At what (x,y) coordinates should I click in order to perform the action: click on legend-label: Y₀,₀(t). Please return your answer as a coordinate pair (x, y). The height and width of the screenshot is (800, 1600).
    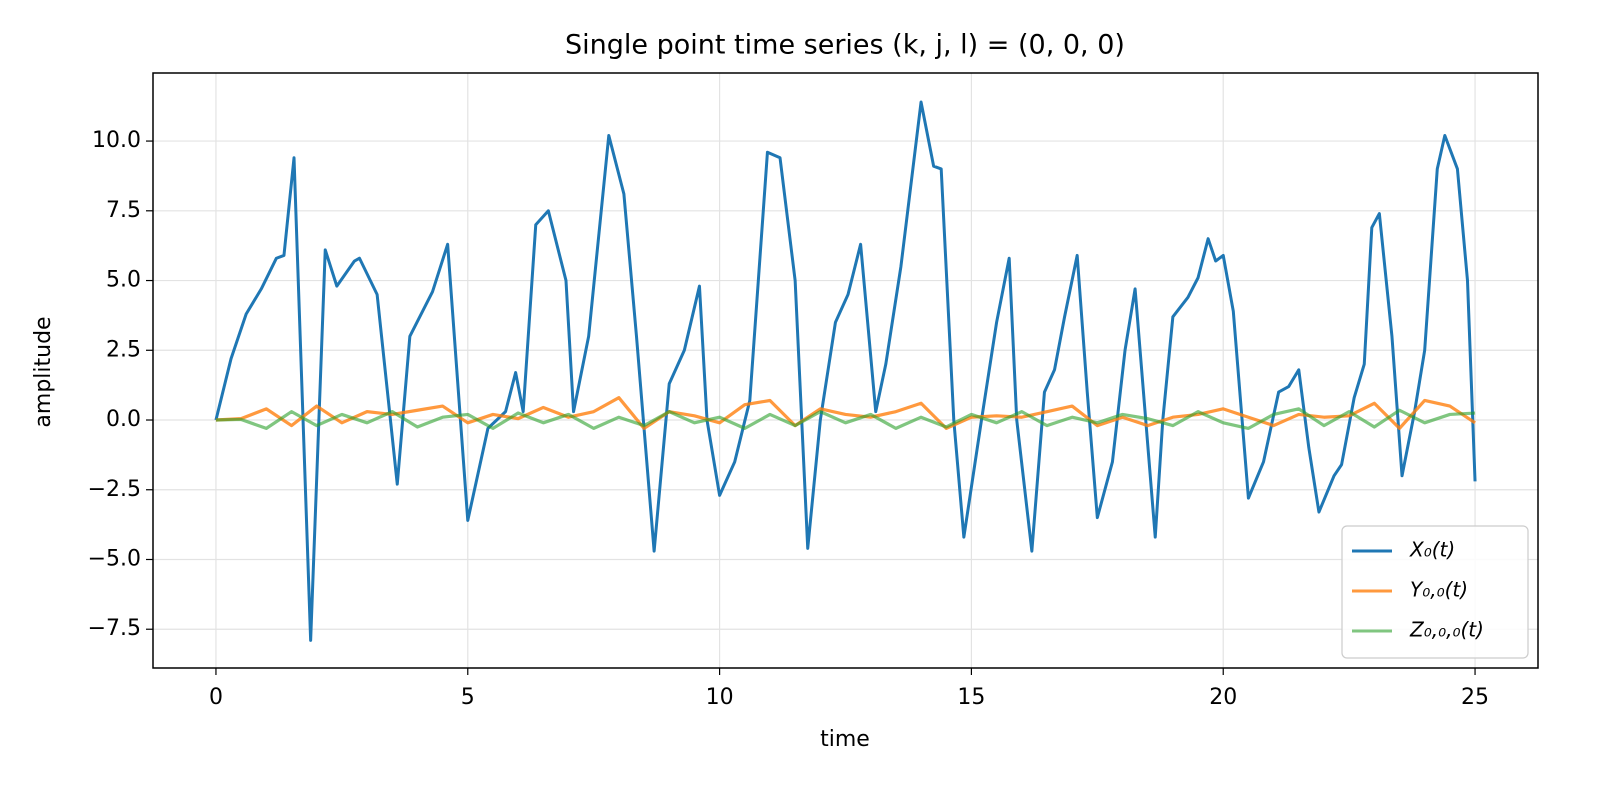
    Looking at the image, I should click on (1439, 590).